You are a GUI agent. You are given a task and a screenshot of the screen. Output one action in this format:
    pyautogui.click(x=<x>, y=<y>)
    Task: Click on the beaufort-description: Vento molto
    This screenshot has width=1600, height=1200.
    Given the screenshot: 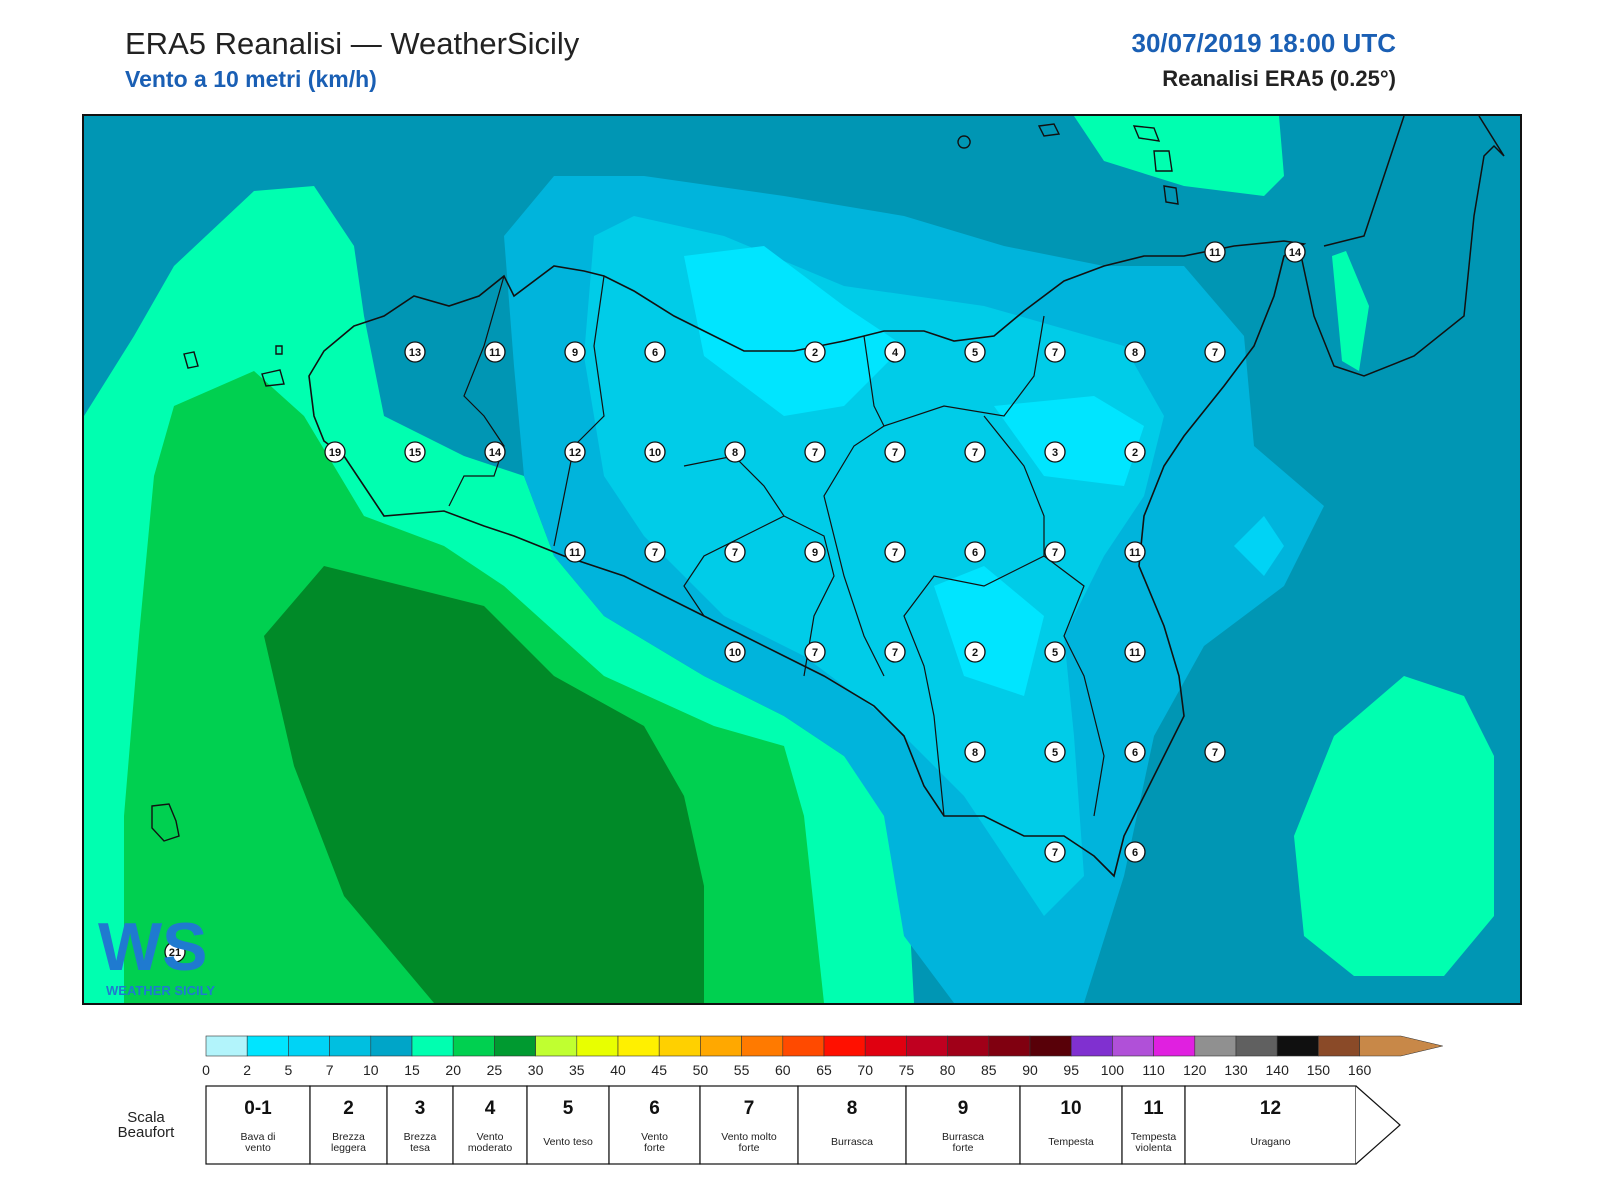 What is the action you would take?
    pyautogui.click(x=749, y=1137)
    